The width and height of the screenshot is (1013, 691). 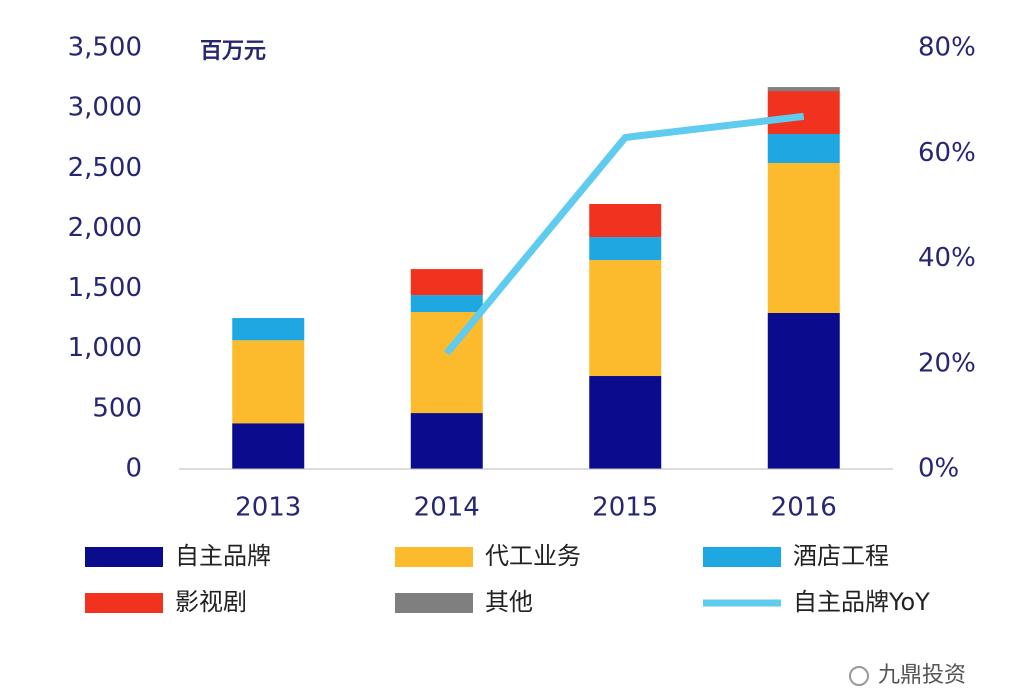 I want to click on x-tick-label: 2015, so click(x=625, y=508).